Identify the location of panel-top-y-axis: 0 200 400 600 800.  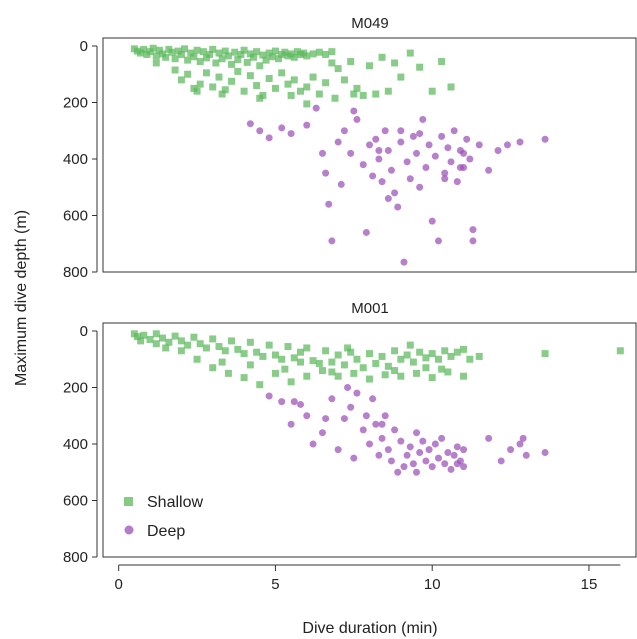
(80, 159).